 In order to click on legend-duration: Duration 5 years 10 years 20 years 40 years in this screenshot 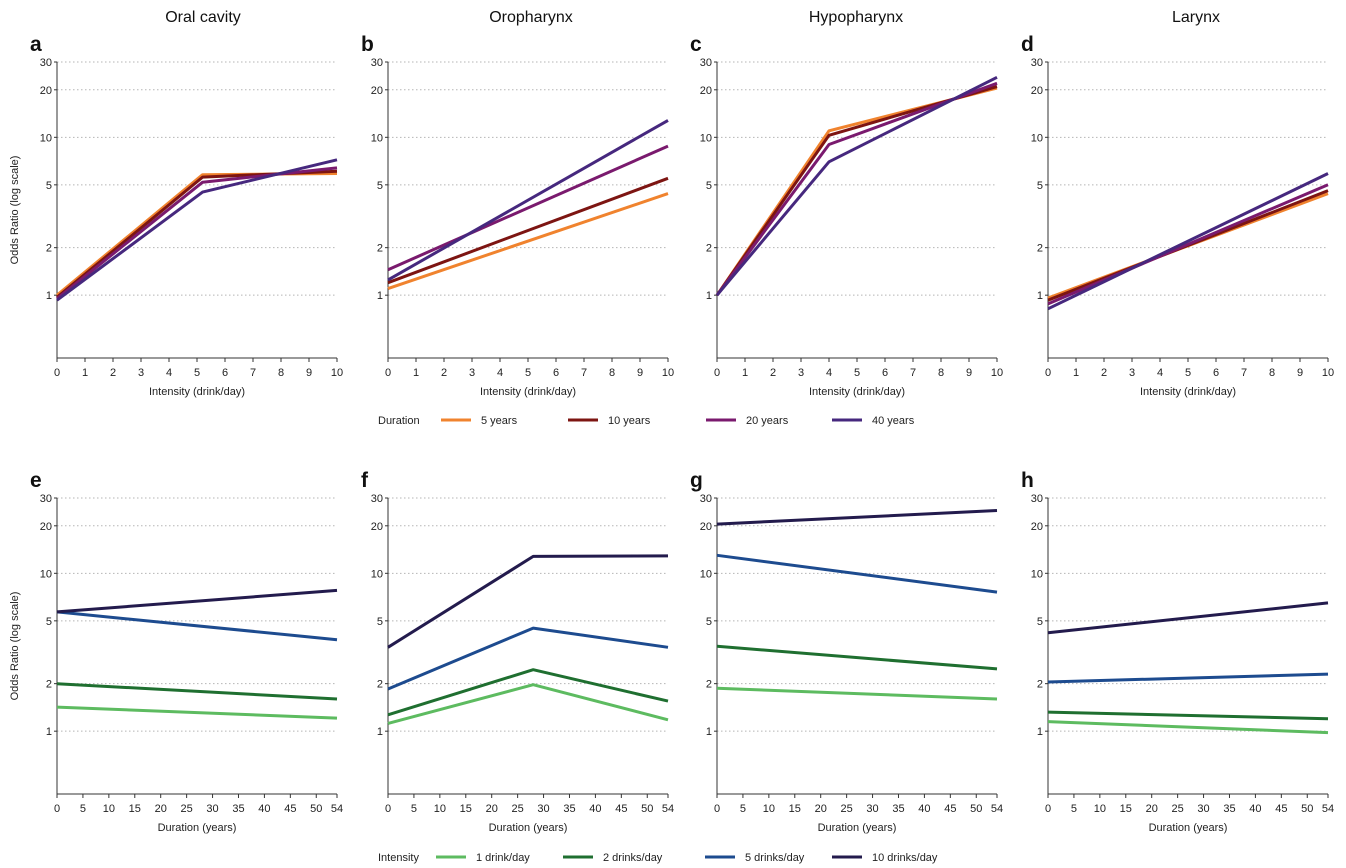, I will do `click(646, 421)`.